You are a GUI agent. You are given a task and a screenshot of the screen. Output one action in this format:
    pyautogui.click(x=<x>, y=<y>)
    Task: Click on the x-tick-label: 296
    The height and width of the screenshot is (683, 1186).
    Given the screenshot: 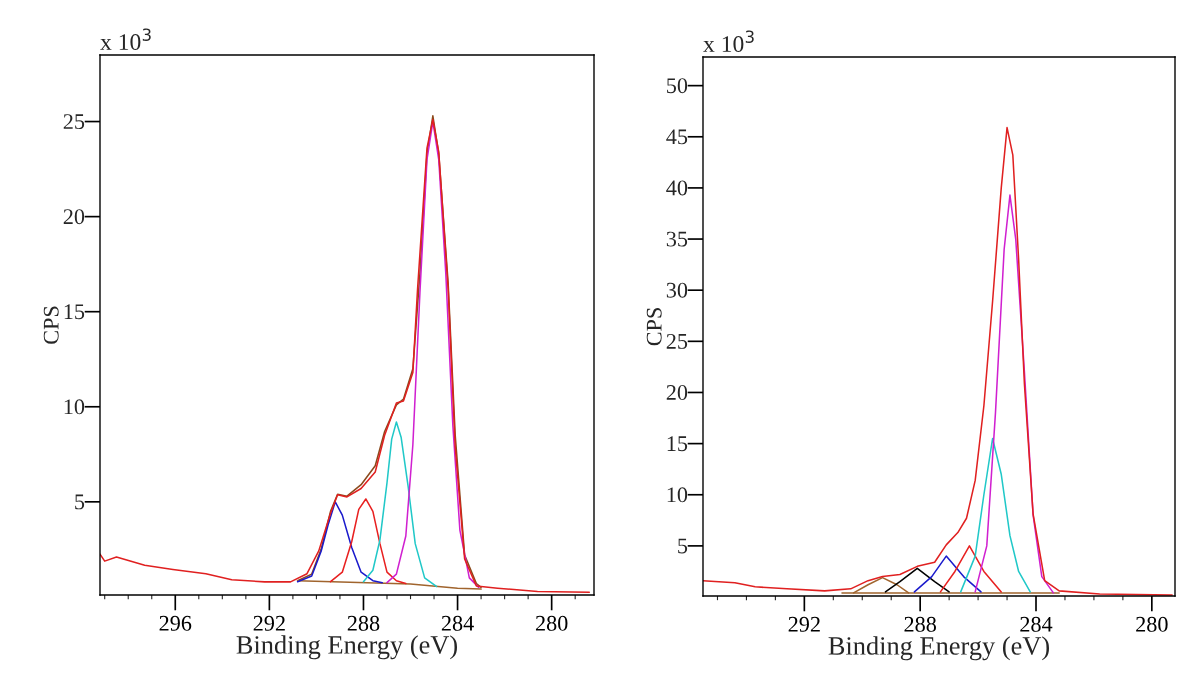 What is the action you would take?
    pyautogui.click(x=175, y=623)
    